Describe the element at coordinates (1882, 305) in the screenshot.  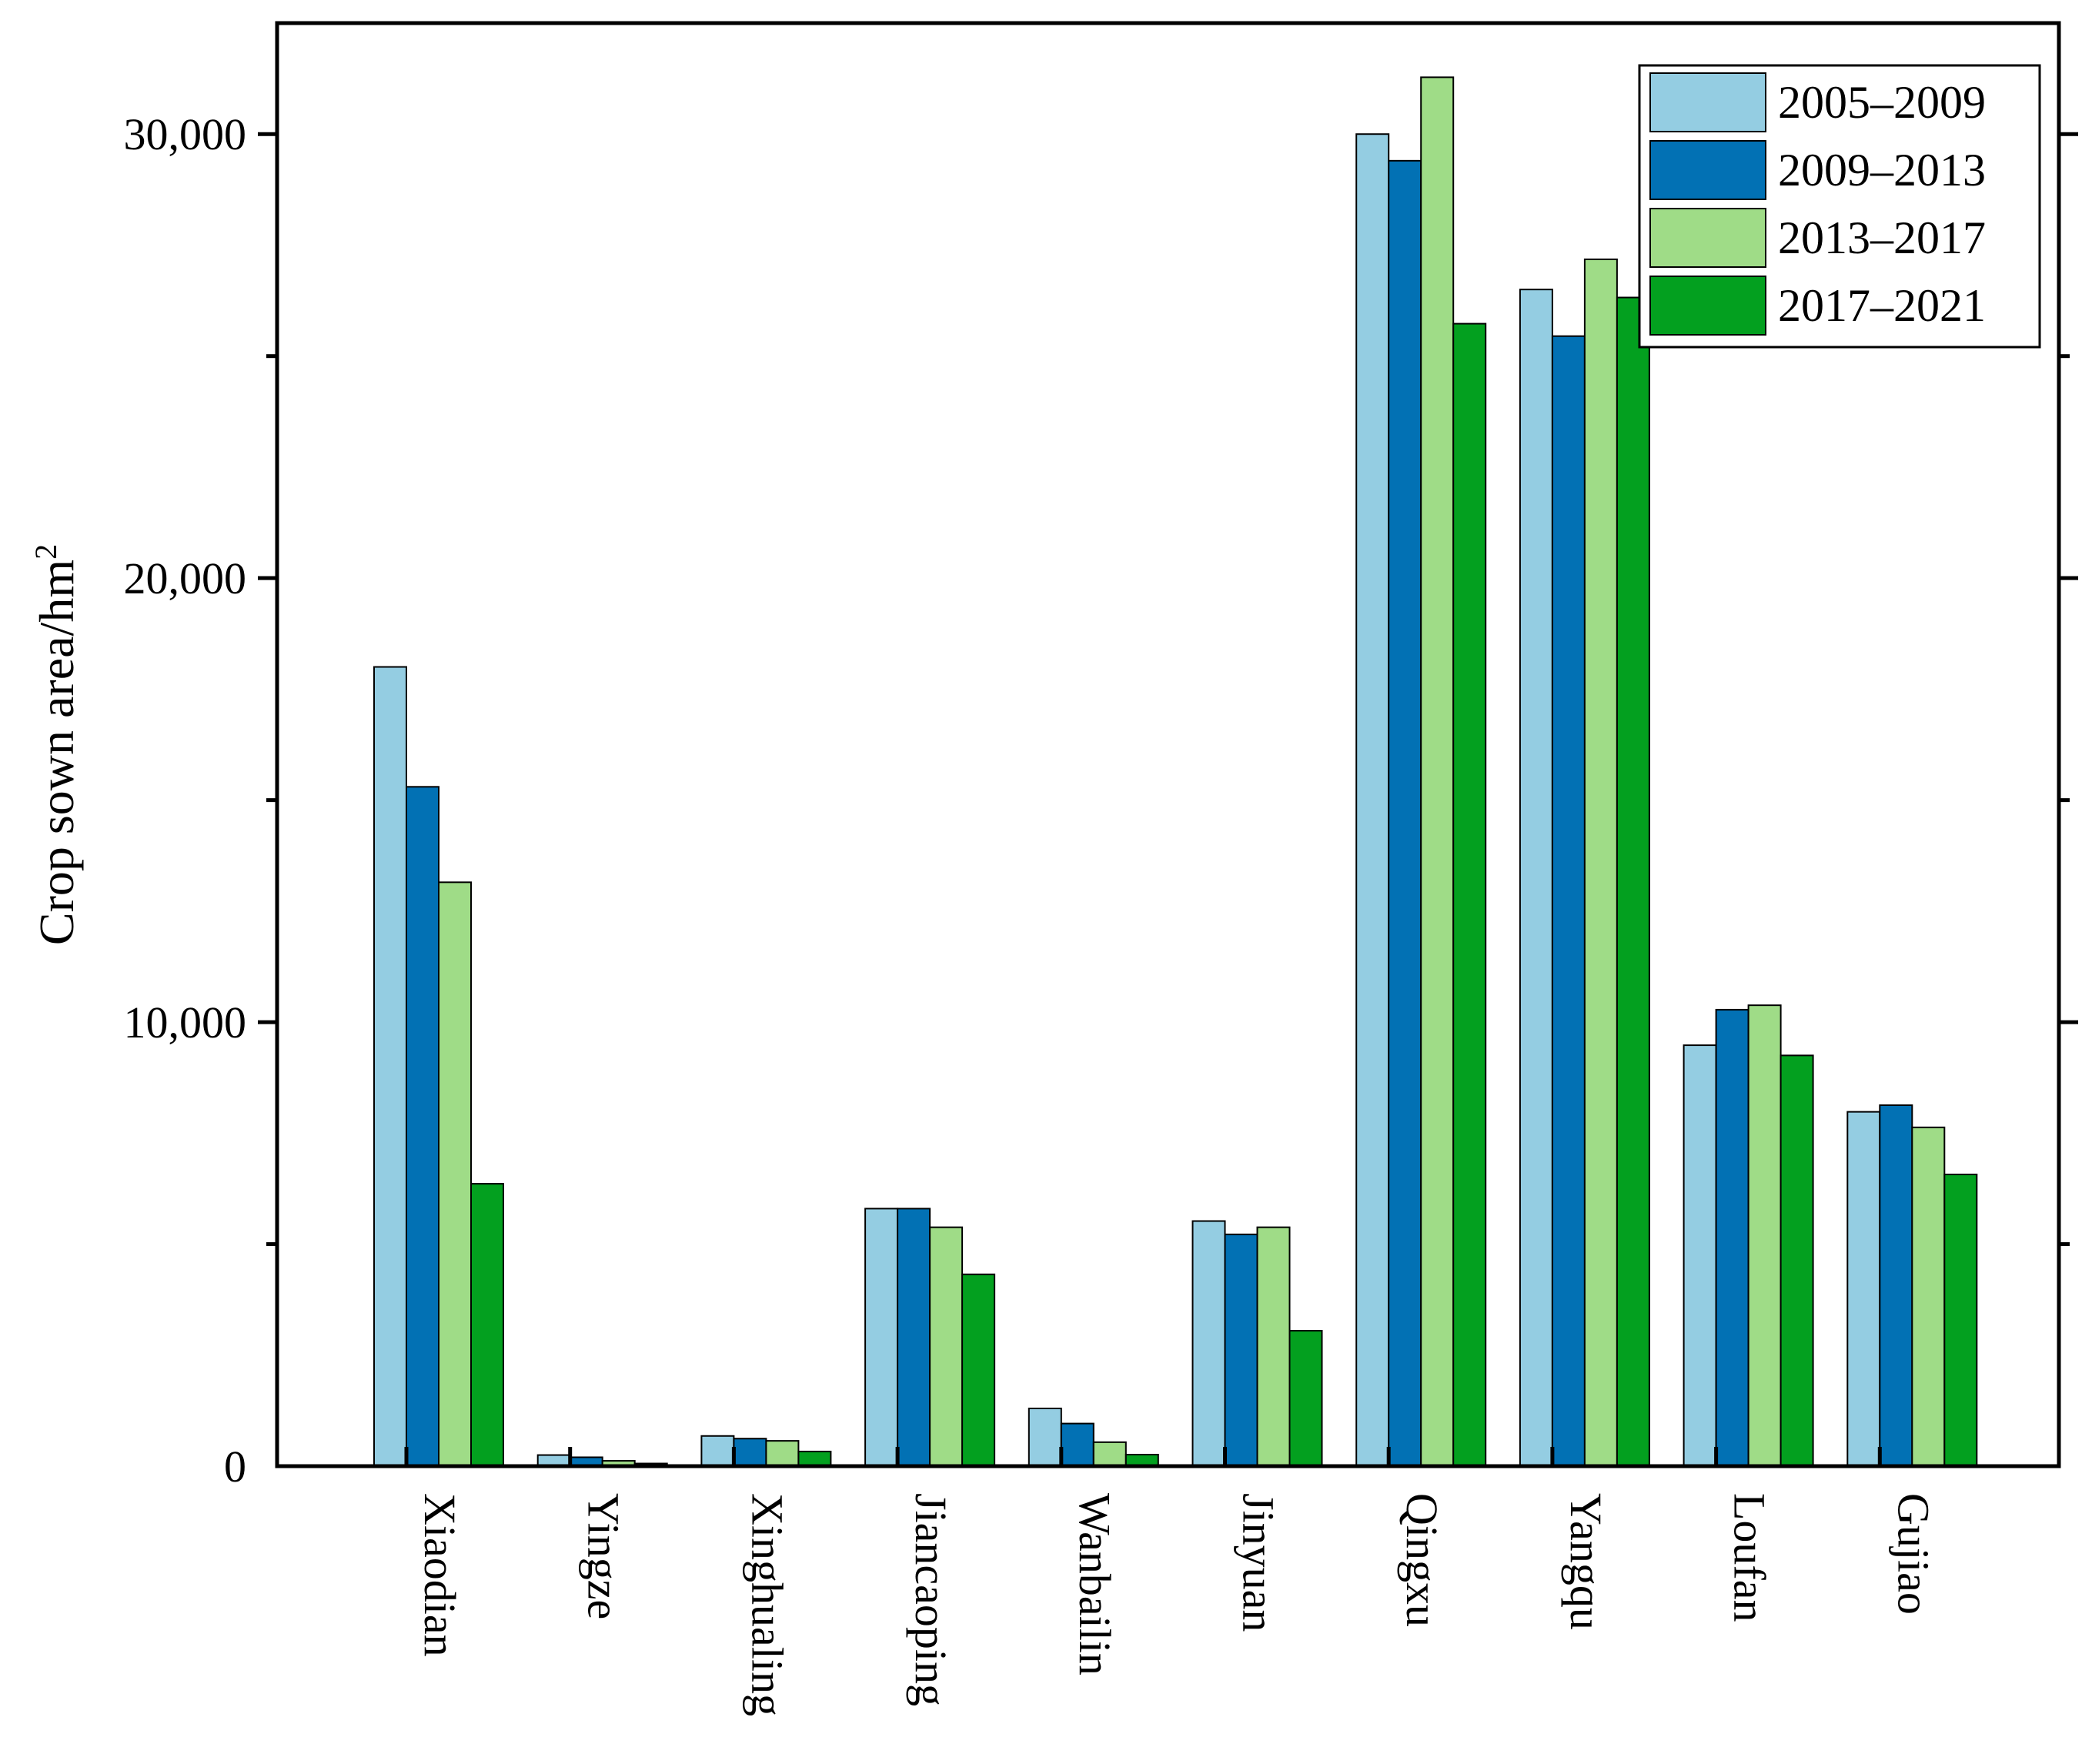
I see `legend-label: 2017–2021` at that location.